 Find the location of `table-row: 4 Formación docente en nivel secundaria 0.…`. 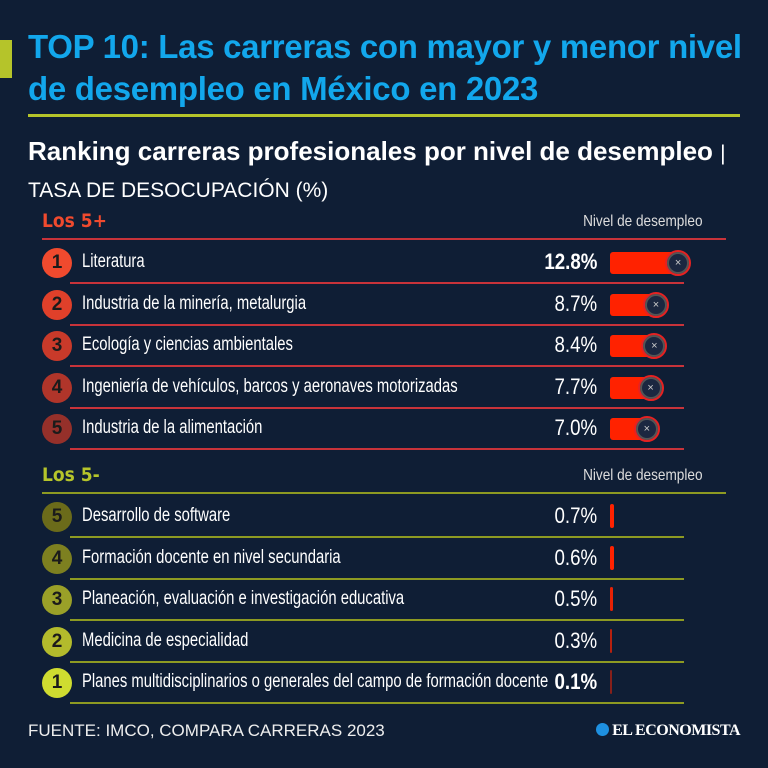

table-row: 4 Formación docente en nivel secundaria 0.… is located at coordinates (387, 558).